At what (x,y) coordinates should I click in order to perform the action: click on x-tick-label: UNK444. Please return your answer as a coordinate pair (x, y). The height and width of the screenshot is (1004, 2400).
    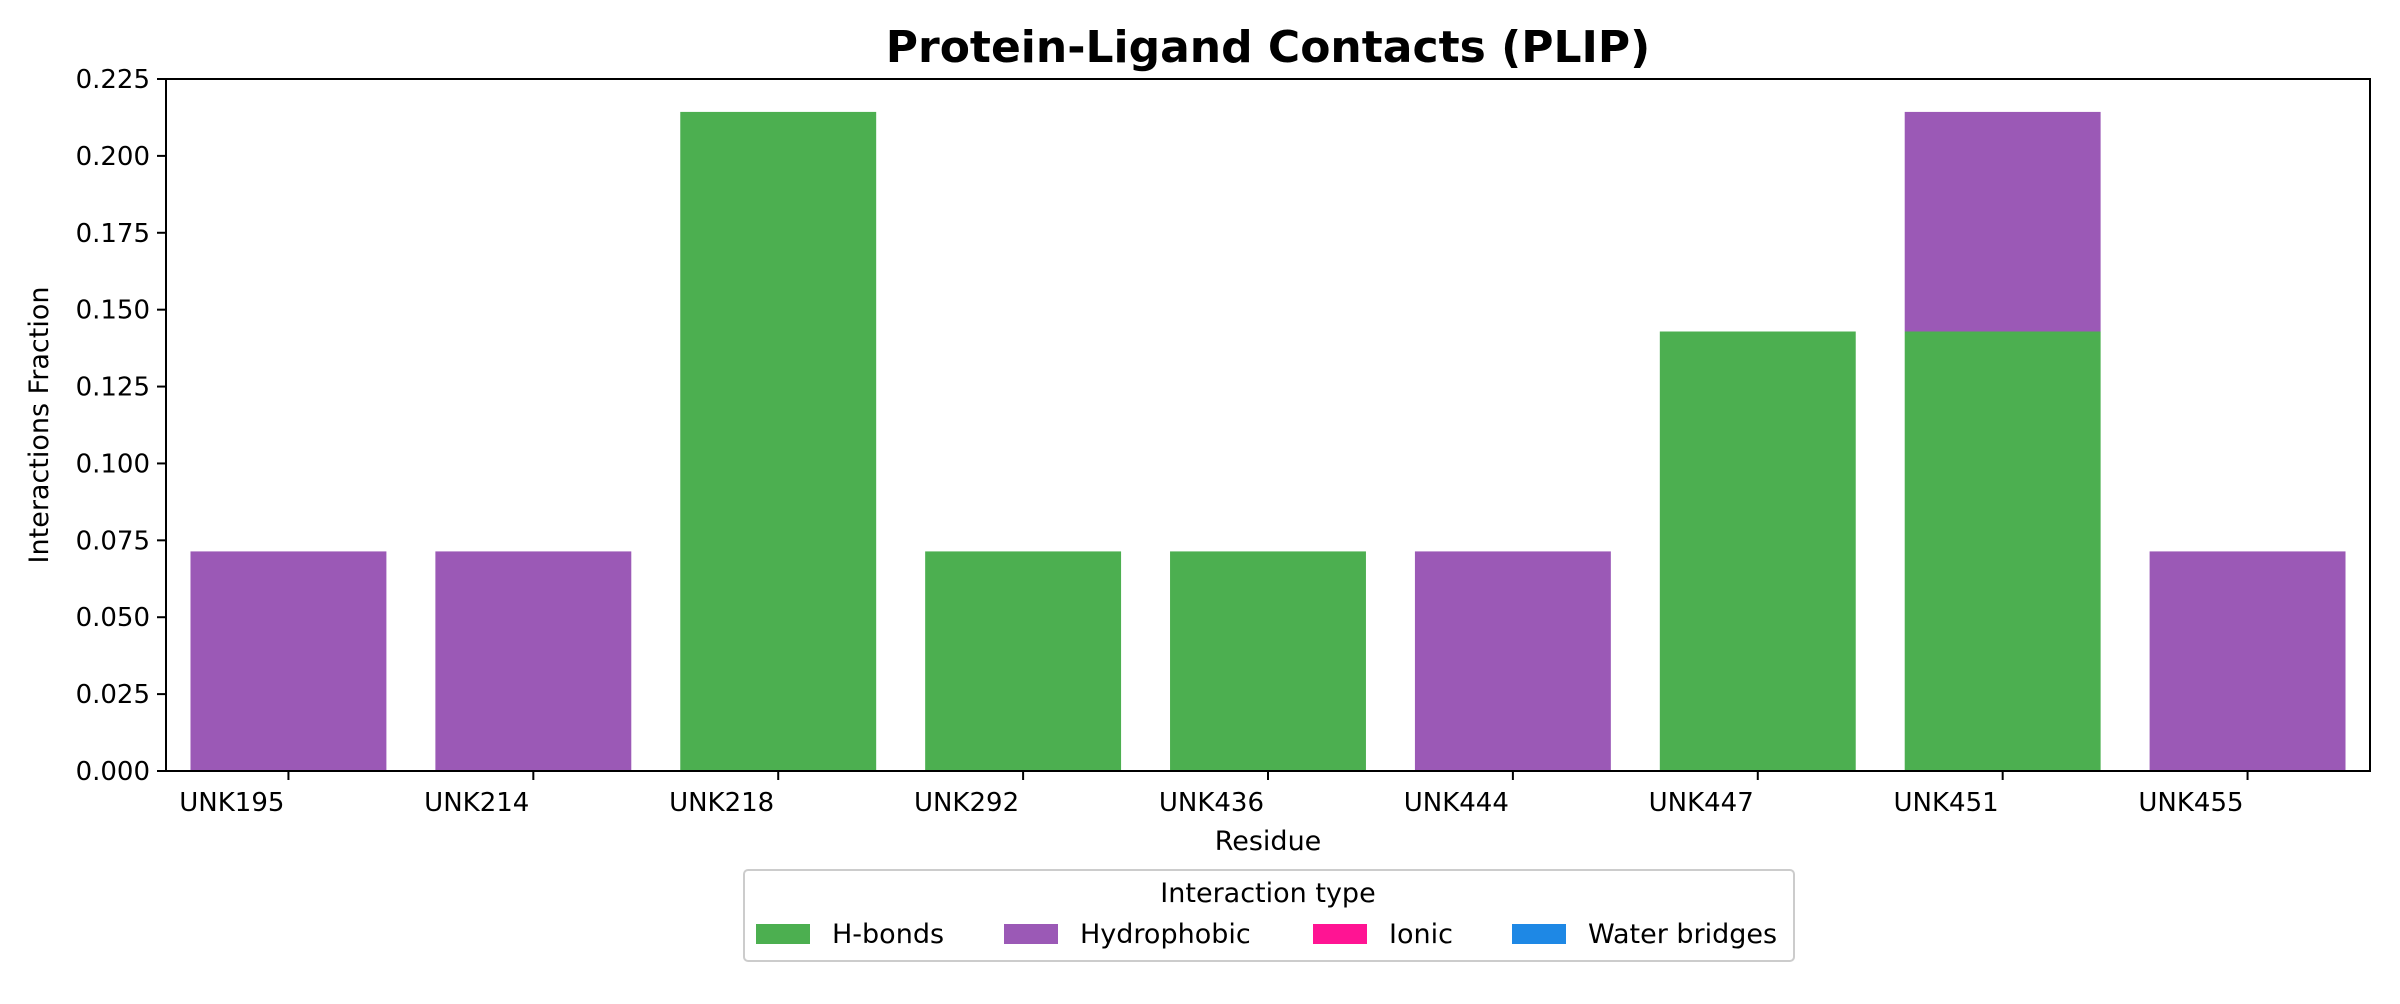
    Looking at the image, I should click on (1456, 803).